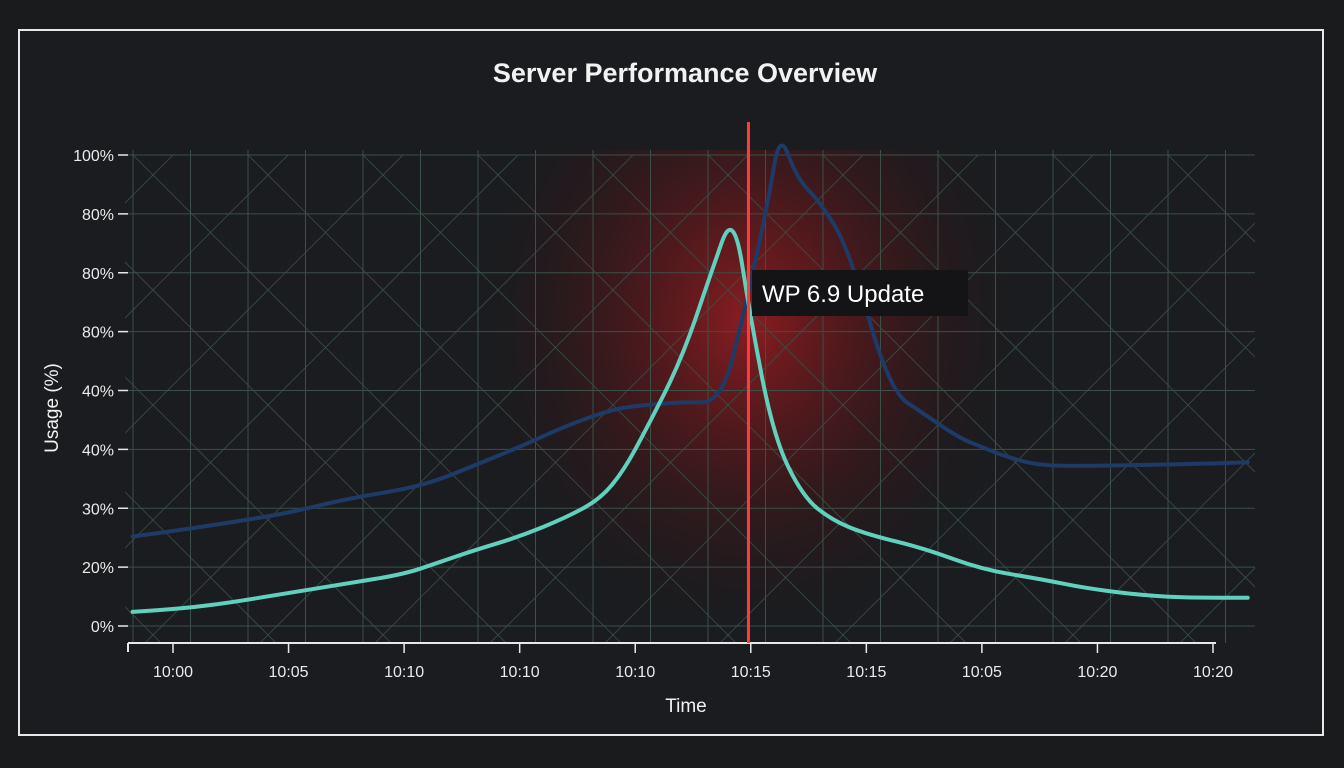 This screenshot has width=1344, height=768. I want to click on y-tick-label: 30%, so click(98, 509).